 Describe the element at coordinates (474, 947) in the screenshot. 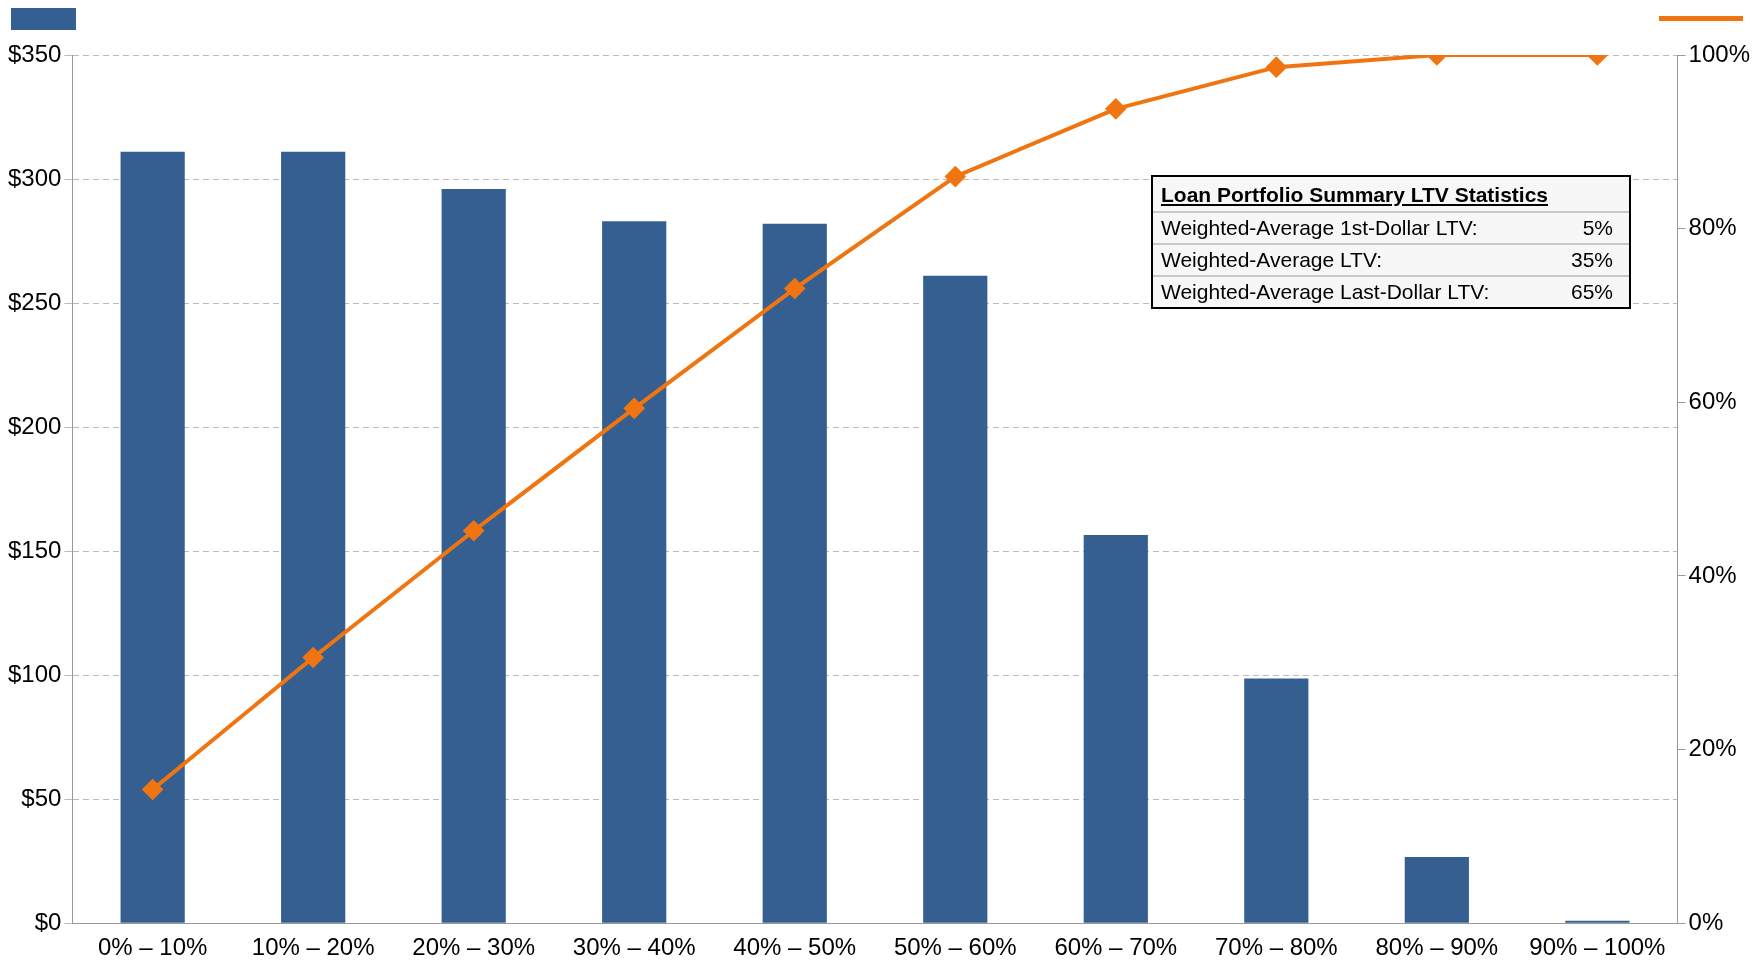

I see `x-tick-label: 20% – 30%` at that location.